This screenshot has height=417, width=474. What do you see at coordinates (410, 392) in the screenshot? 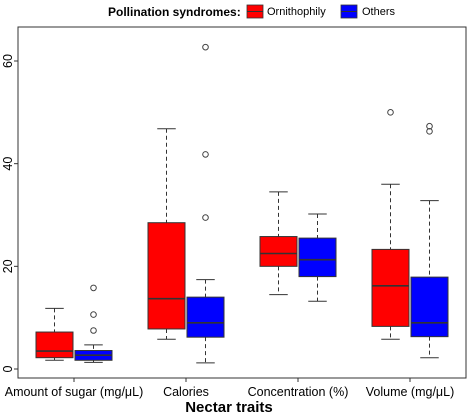
I see `x-tick-label: Volume (mg/μL)` at bounding box center [410, 392].